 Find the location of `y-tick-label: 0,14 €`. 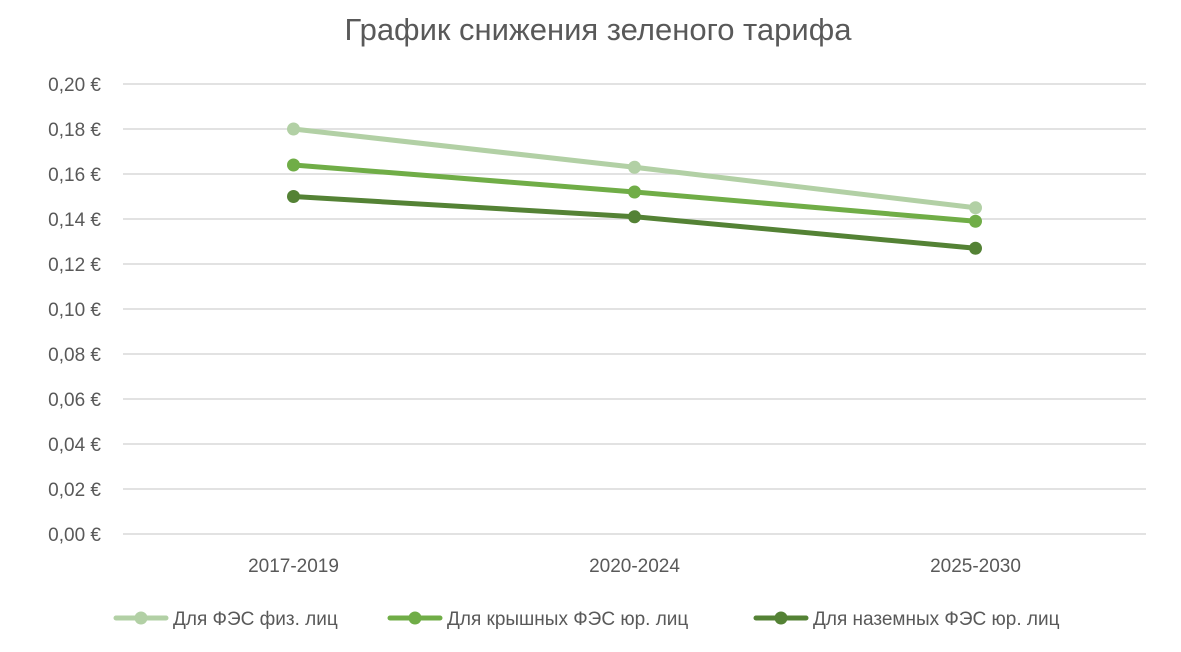

y-tick-label: 0,14 € is located at coordinates (74, 220).